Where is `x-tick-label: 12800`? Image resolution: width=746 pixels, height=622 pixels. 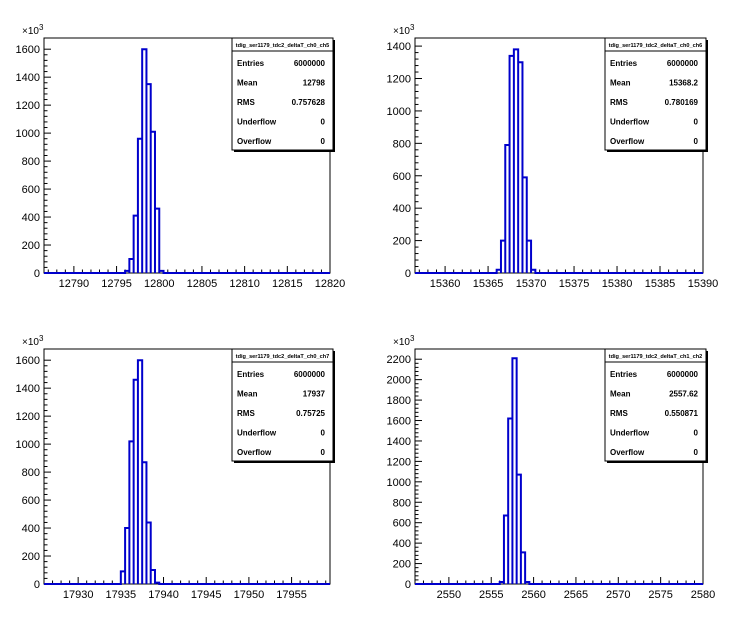
x-tick-label: 12800 is located at coordinates (159, 284).